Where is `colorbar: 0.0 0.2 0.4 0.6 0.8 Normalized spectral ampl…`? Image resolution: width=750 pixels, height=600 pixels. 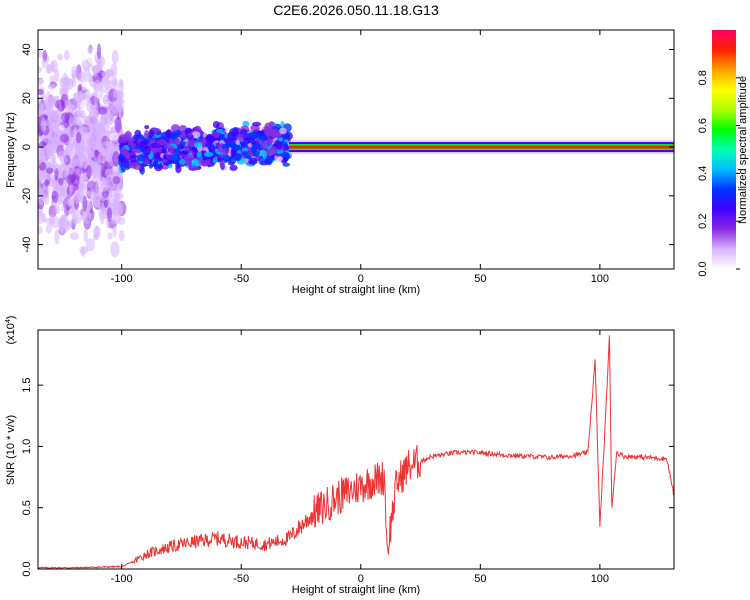 colorbar: 0.0 0.2 0.4 0.6 0.8 Normalized spectral ampl… is located at coordinates (723, 153).